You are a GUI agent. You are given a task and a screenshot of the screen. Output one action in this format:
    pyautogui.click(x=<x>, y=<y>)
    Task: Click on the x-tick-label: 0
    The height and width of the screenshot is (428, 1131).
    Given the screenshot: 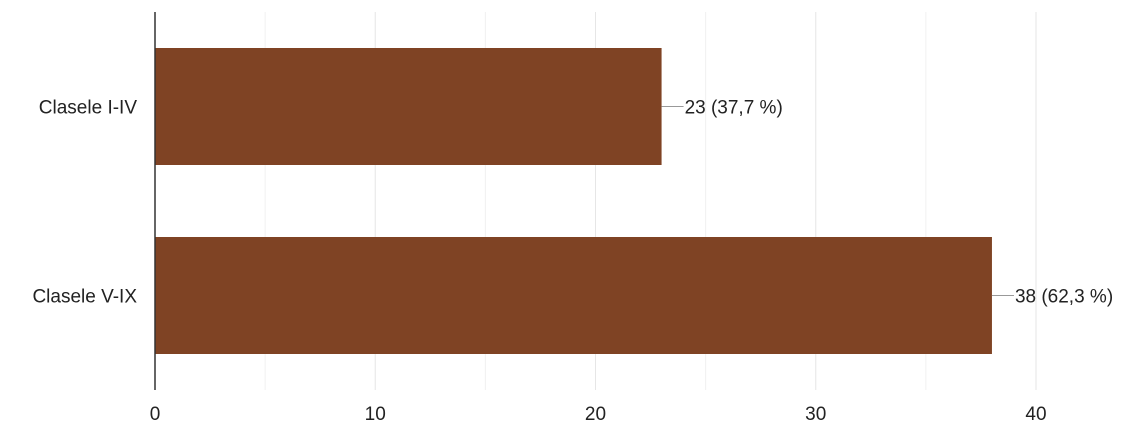 What is the action you would take?
    pyautogui.click(x=155, y=413)
    